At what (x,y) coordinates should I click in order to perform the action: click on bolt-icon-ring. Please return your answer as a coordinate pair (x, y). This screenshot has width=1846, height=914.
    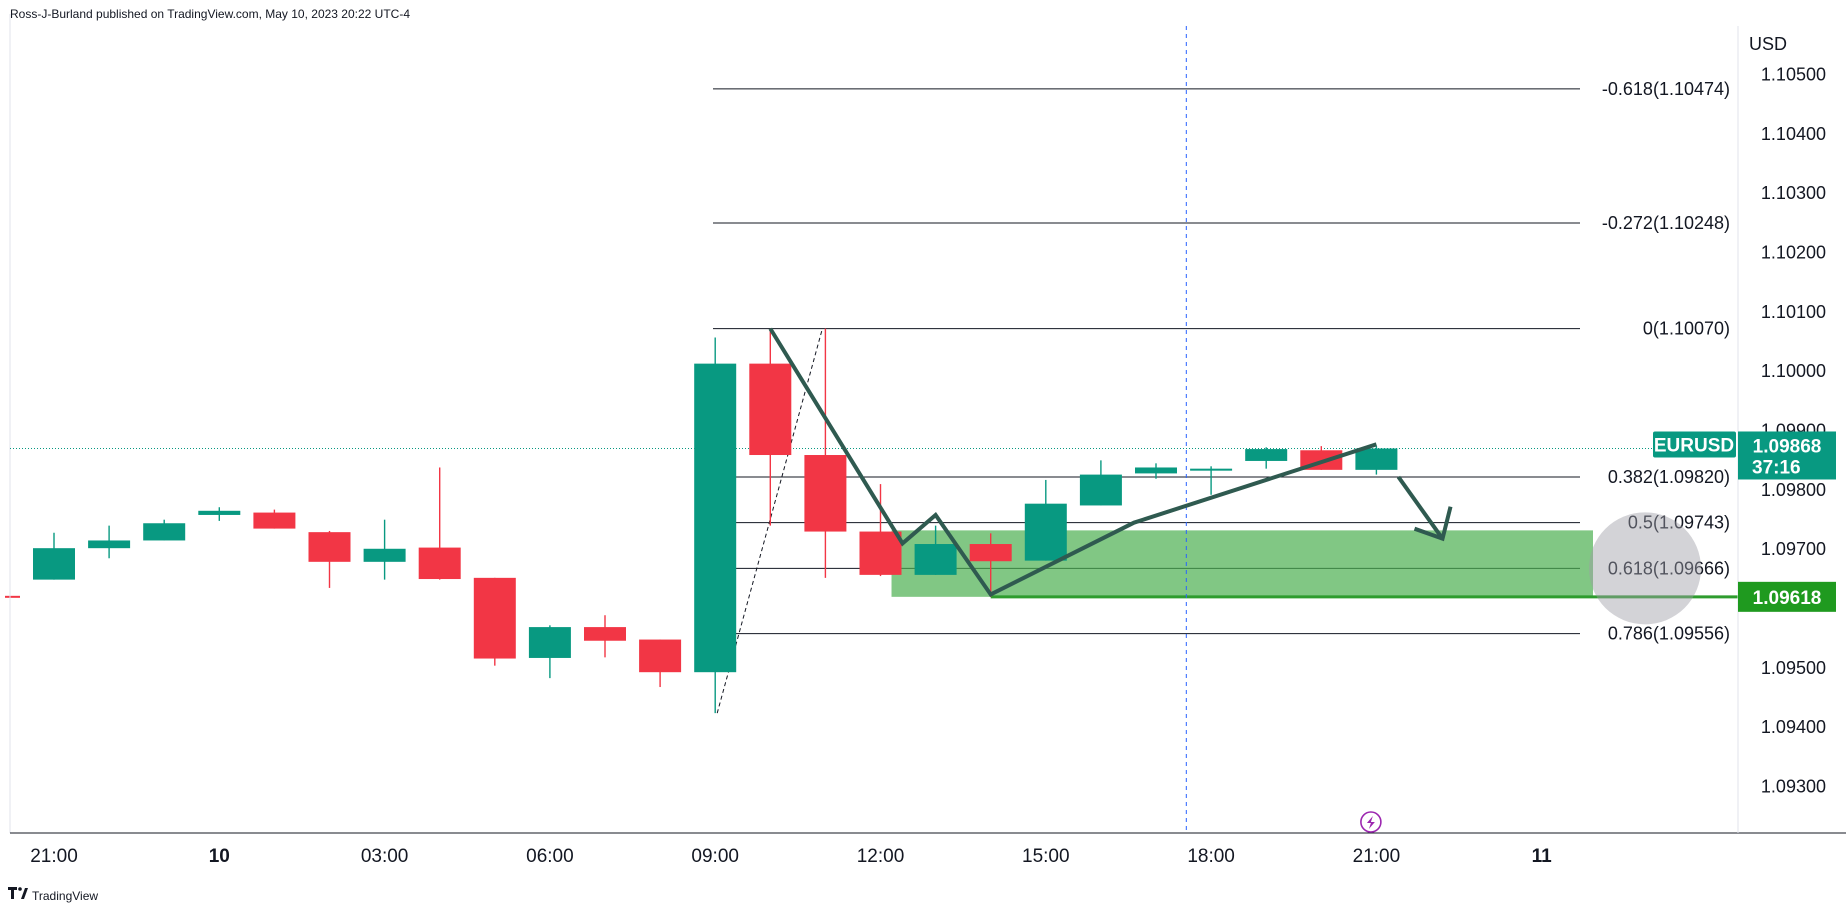
    Looking at the image, I should click on (1371, 822).